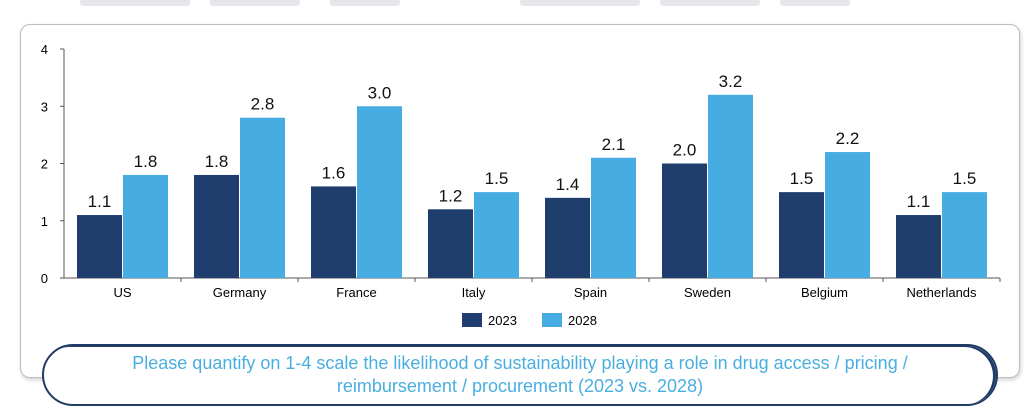 This screenshot has width=1024, height=416. Describe the element at coordinates (613, 217) in the screenshot. I see `bar-spain-2028` at that location.